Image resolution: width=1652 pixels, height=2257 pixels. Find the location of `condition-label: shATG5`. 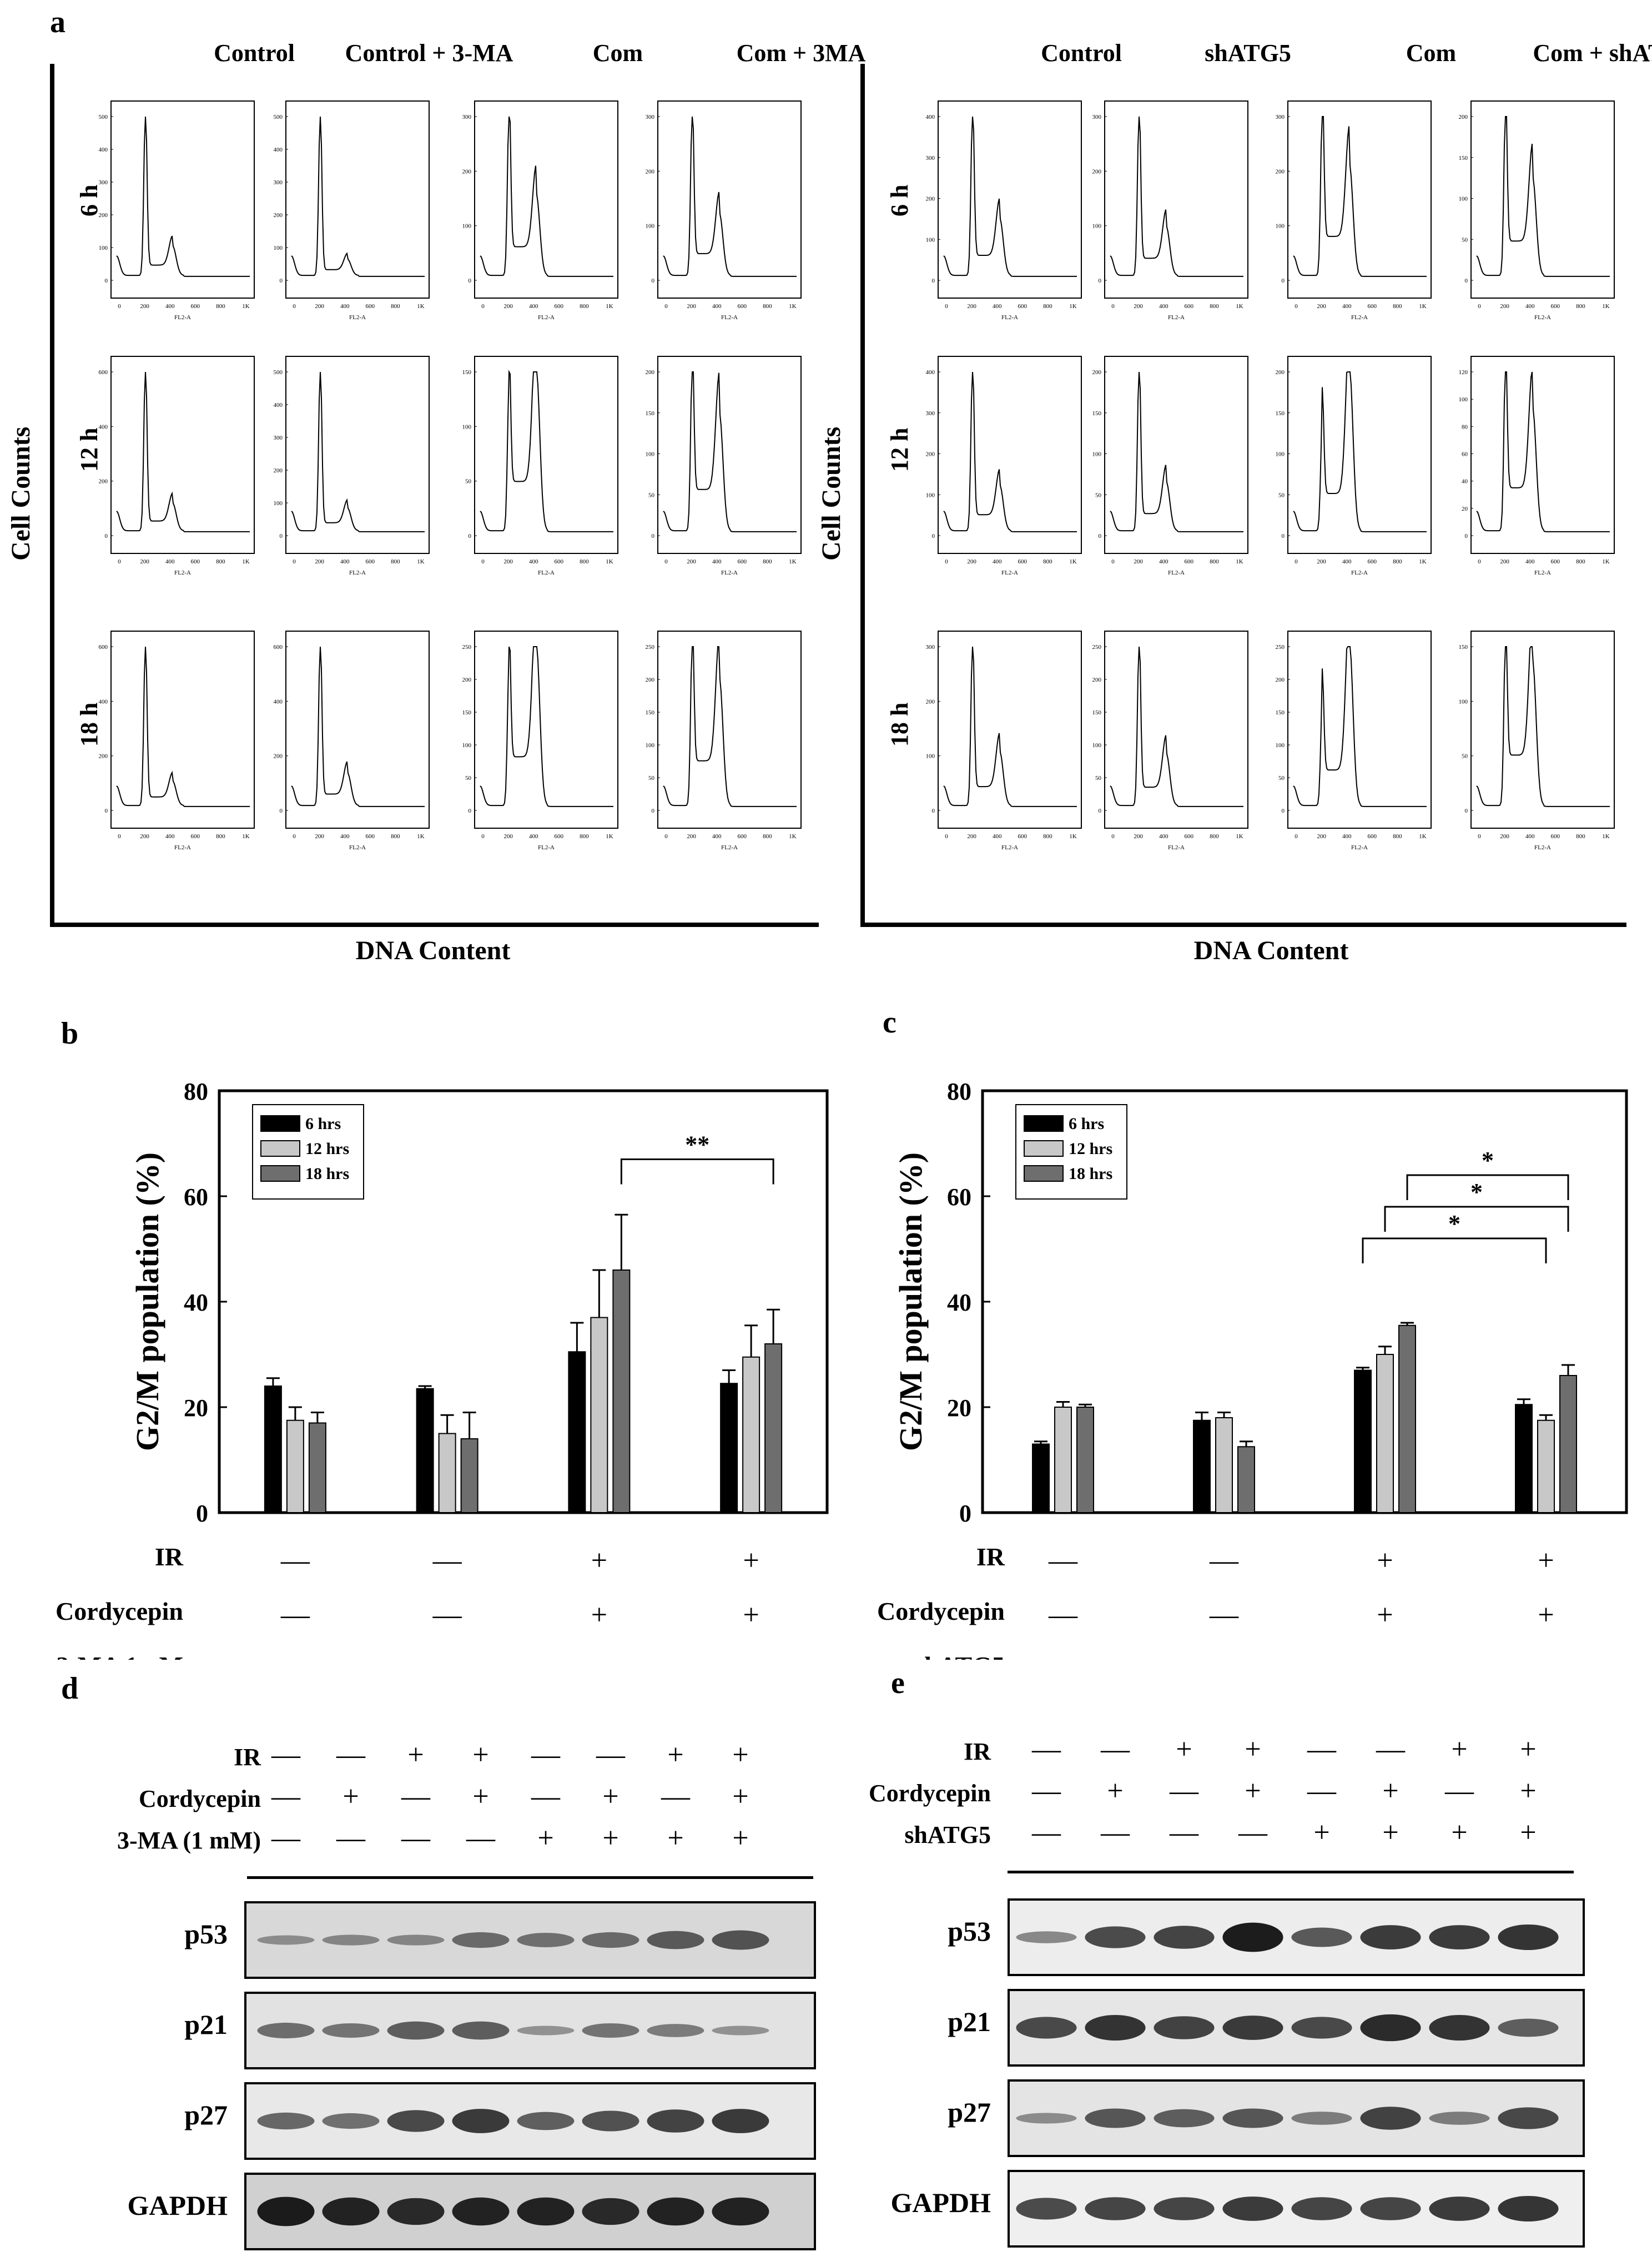

condition-label: shATG5 is located at coordinates (959, 1655).